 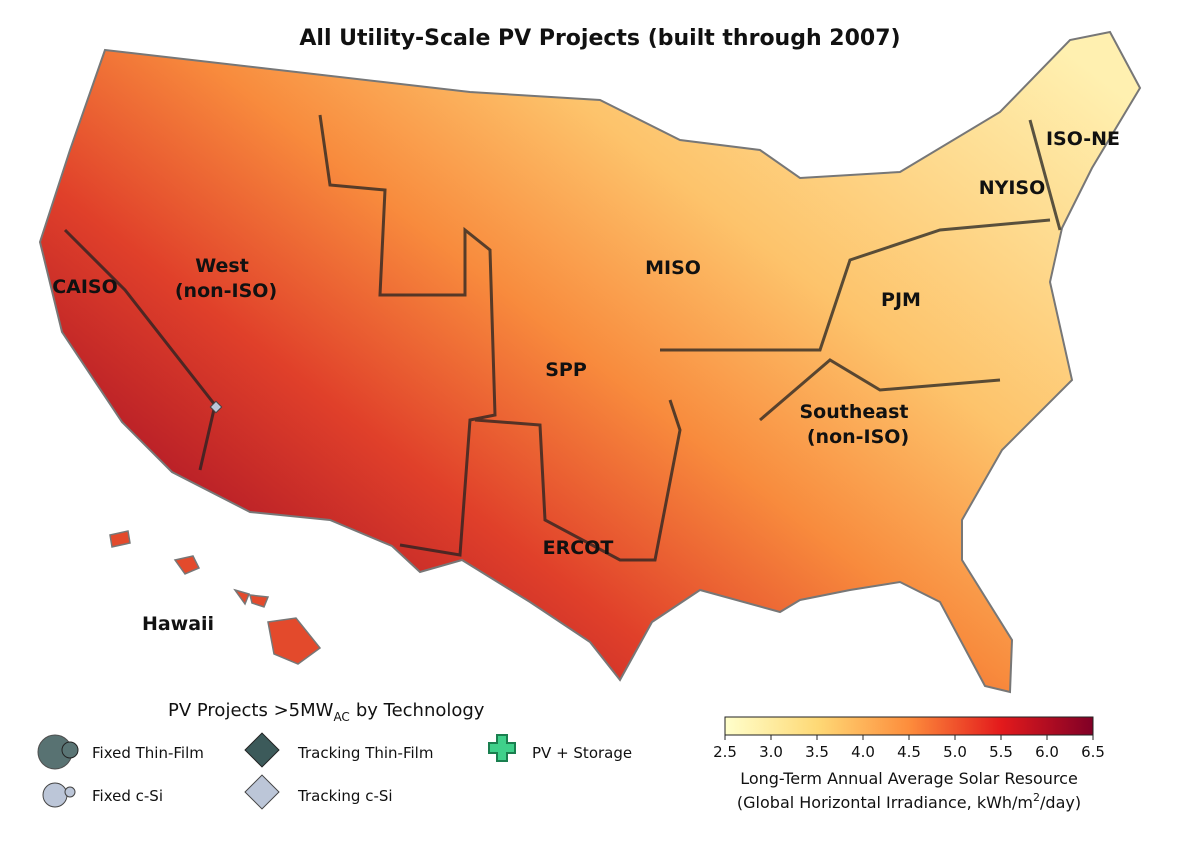 What do you see at coordinates (955, 752) in the screenshot?
I see `colorbar-tick-label: 5.0` at bounding box center [955, 752].